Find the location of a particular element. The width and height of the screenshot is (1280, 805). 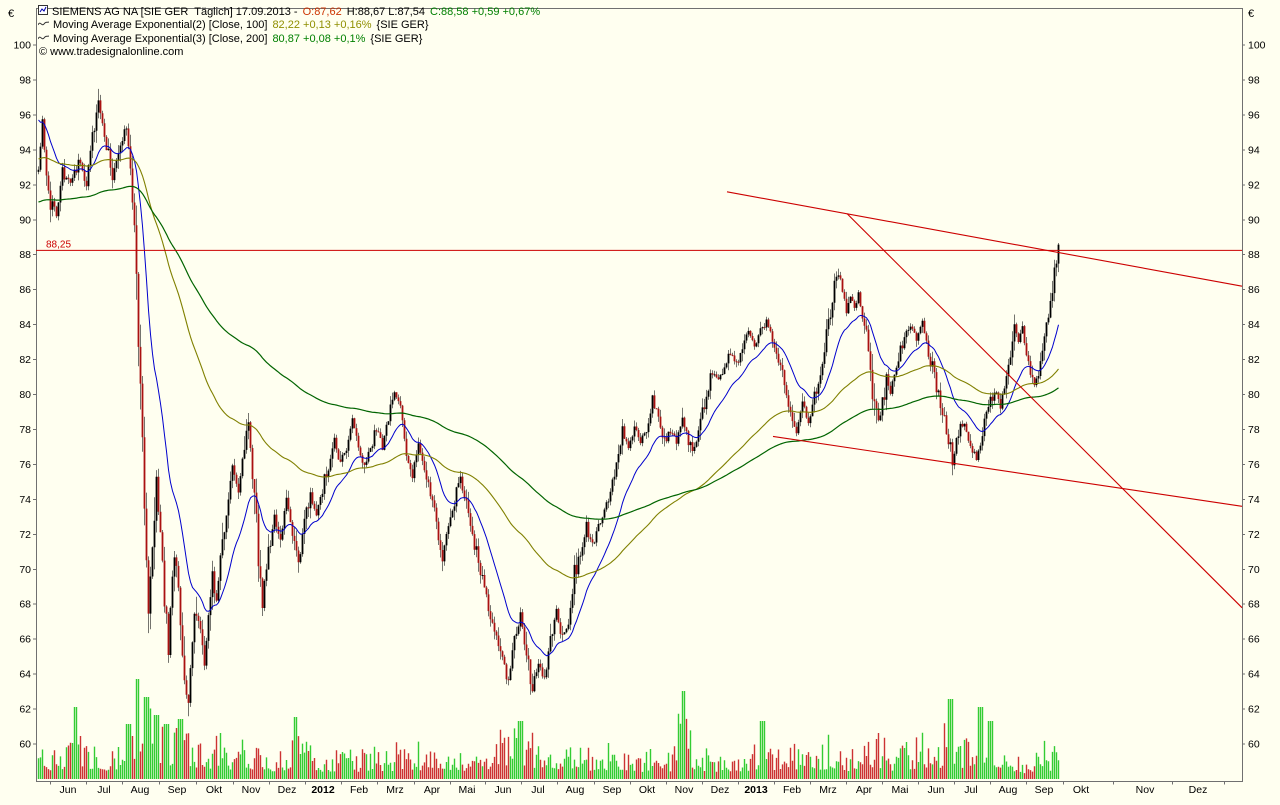

price-line-label: 88,25 is located at coordinates (58, 244).